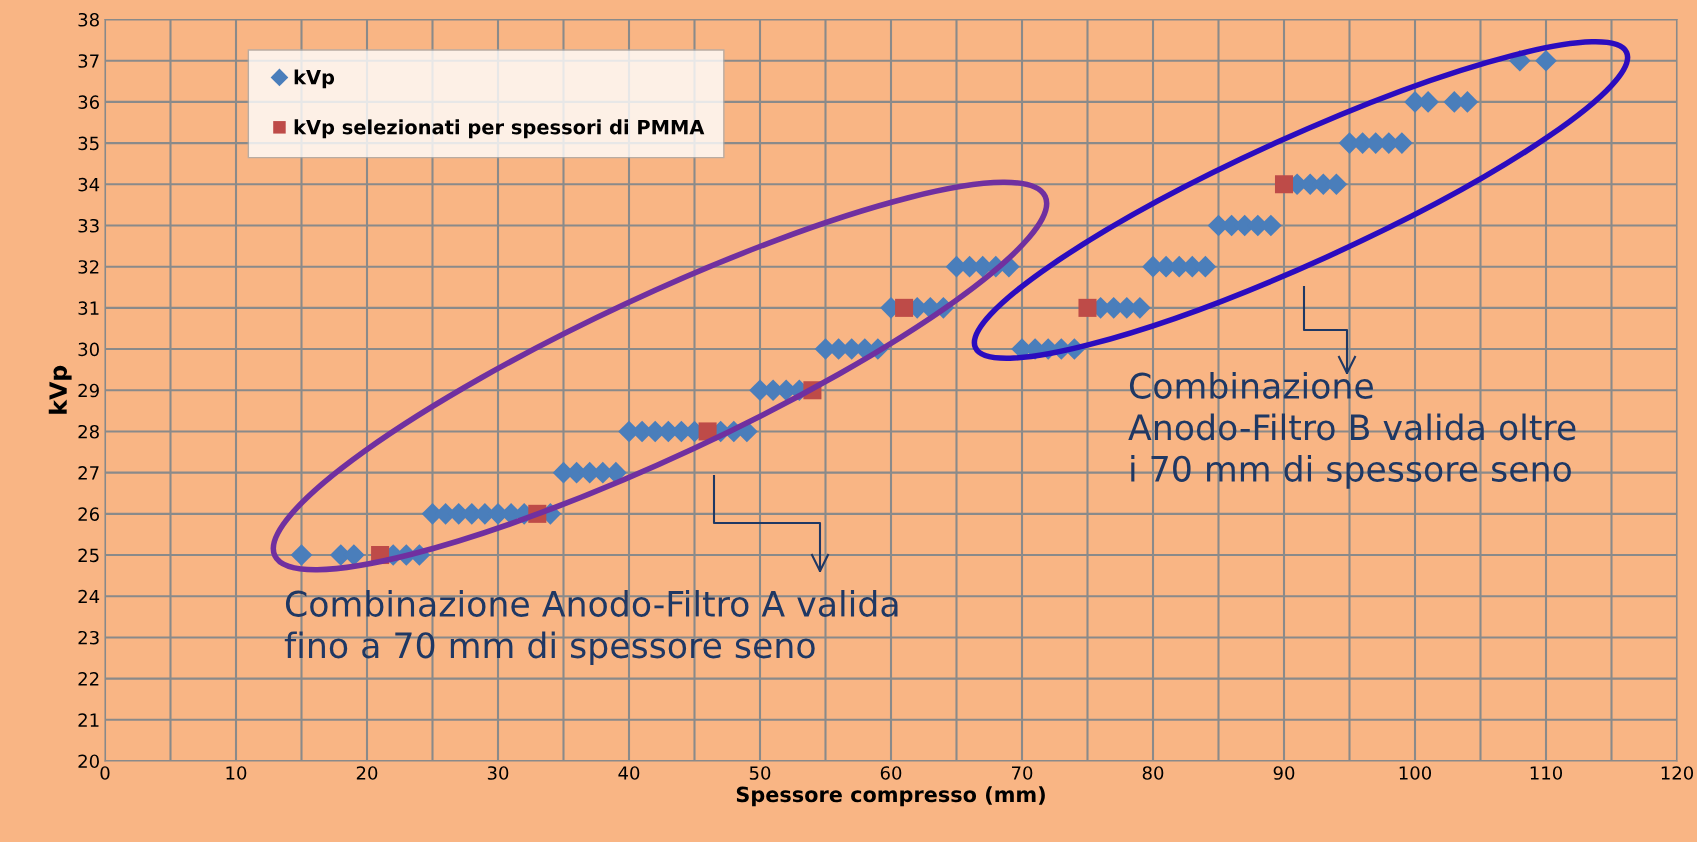 This screenshot has width=1697, height=842. What do you see at coordinates (88, 637) in the screenshot?
I see `y-tick-label: 23` at bounding box center [88, 637].